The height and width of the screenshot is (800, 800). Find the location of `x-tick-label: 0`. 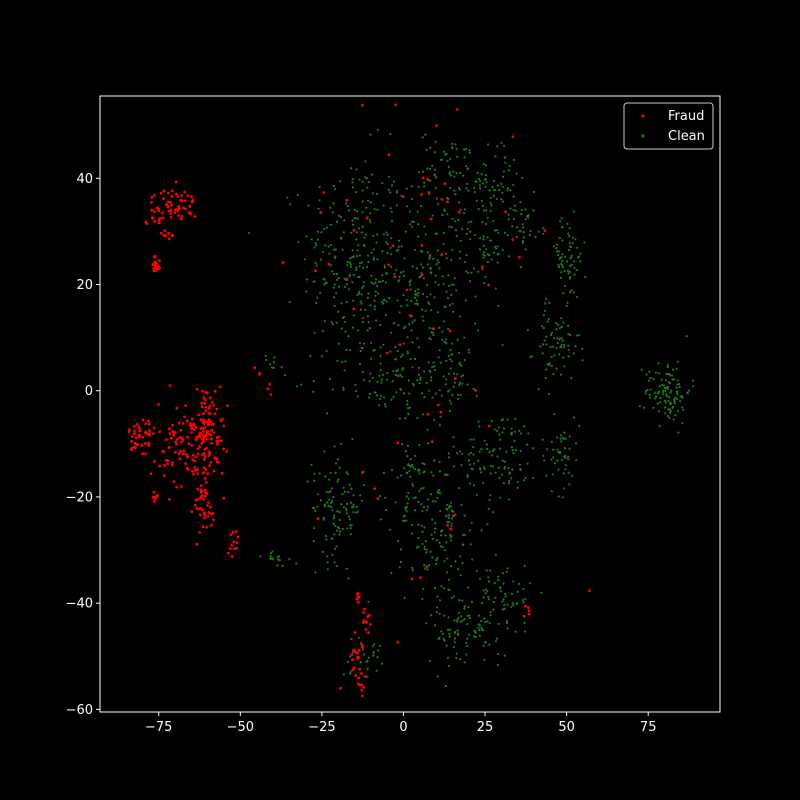

x-tick-label: 0 is located at coordinates (403, 727).